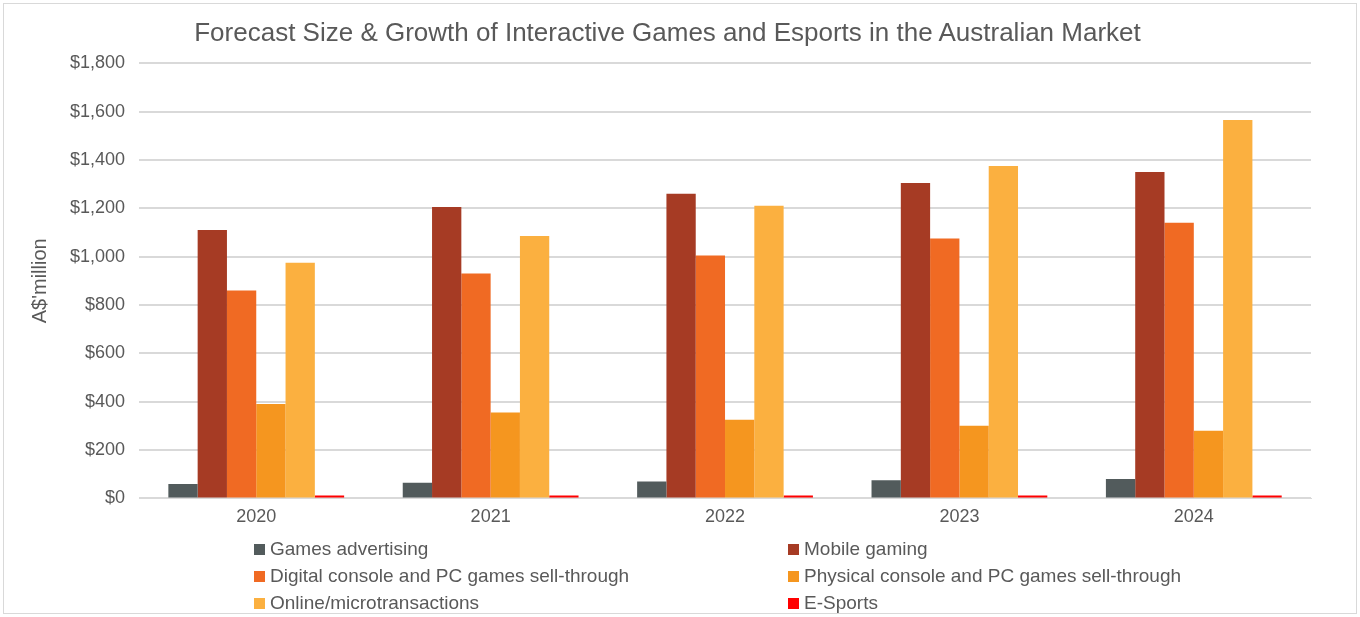 This screenshot has height=617, width=1360. What do you see at coordinates (993, 576) in the screenshot?
I see `legend-label: Physical console and PC games sell-through` at bounding box center [993, 576].